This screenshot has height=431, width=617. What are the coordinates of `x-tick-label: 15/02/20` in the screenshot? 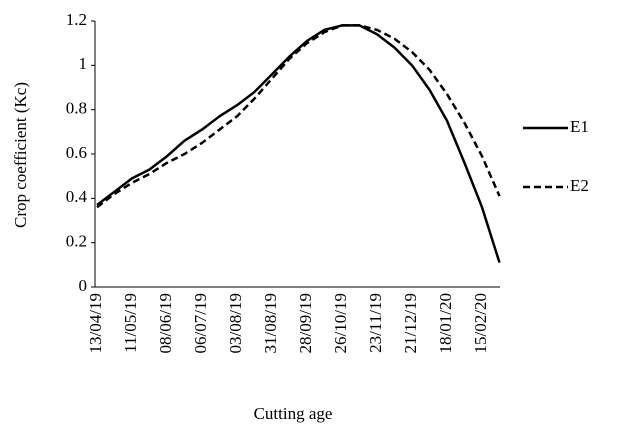 It's located at (480, 323).